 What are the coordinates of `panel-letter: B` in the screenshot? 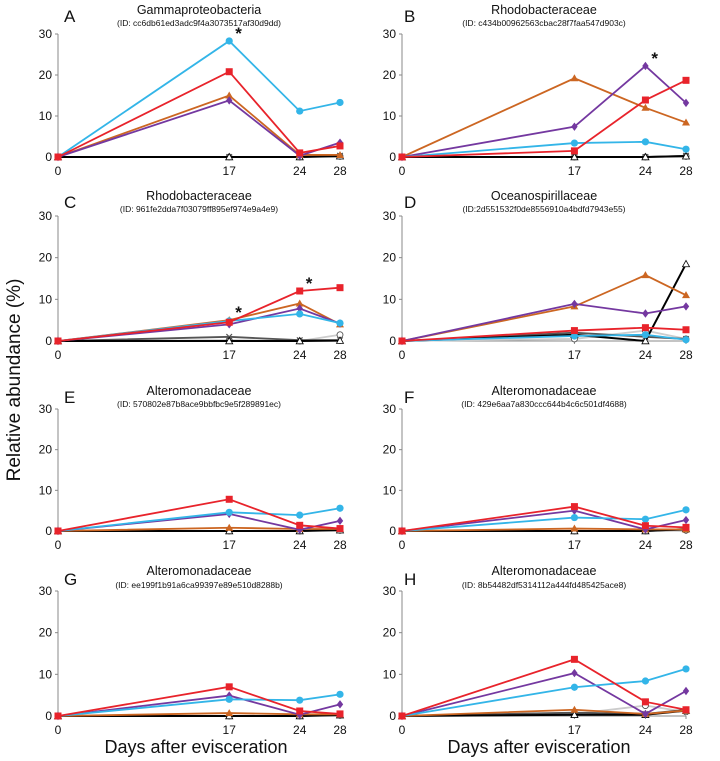 It's located at (409, 16).